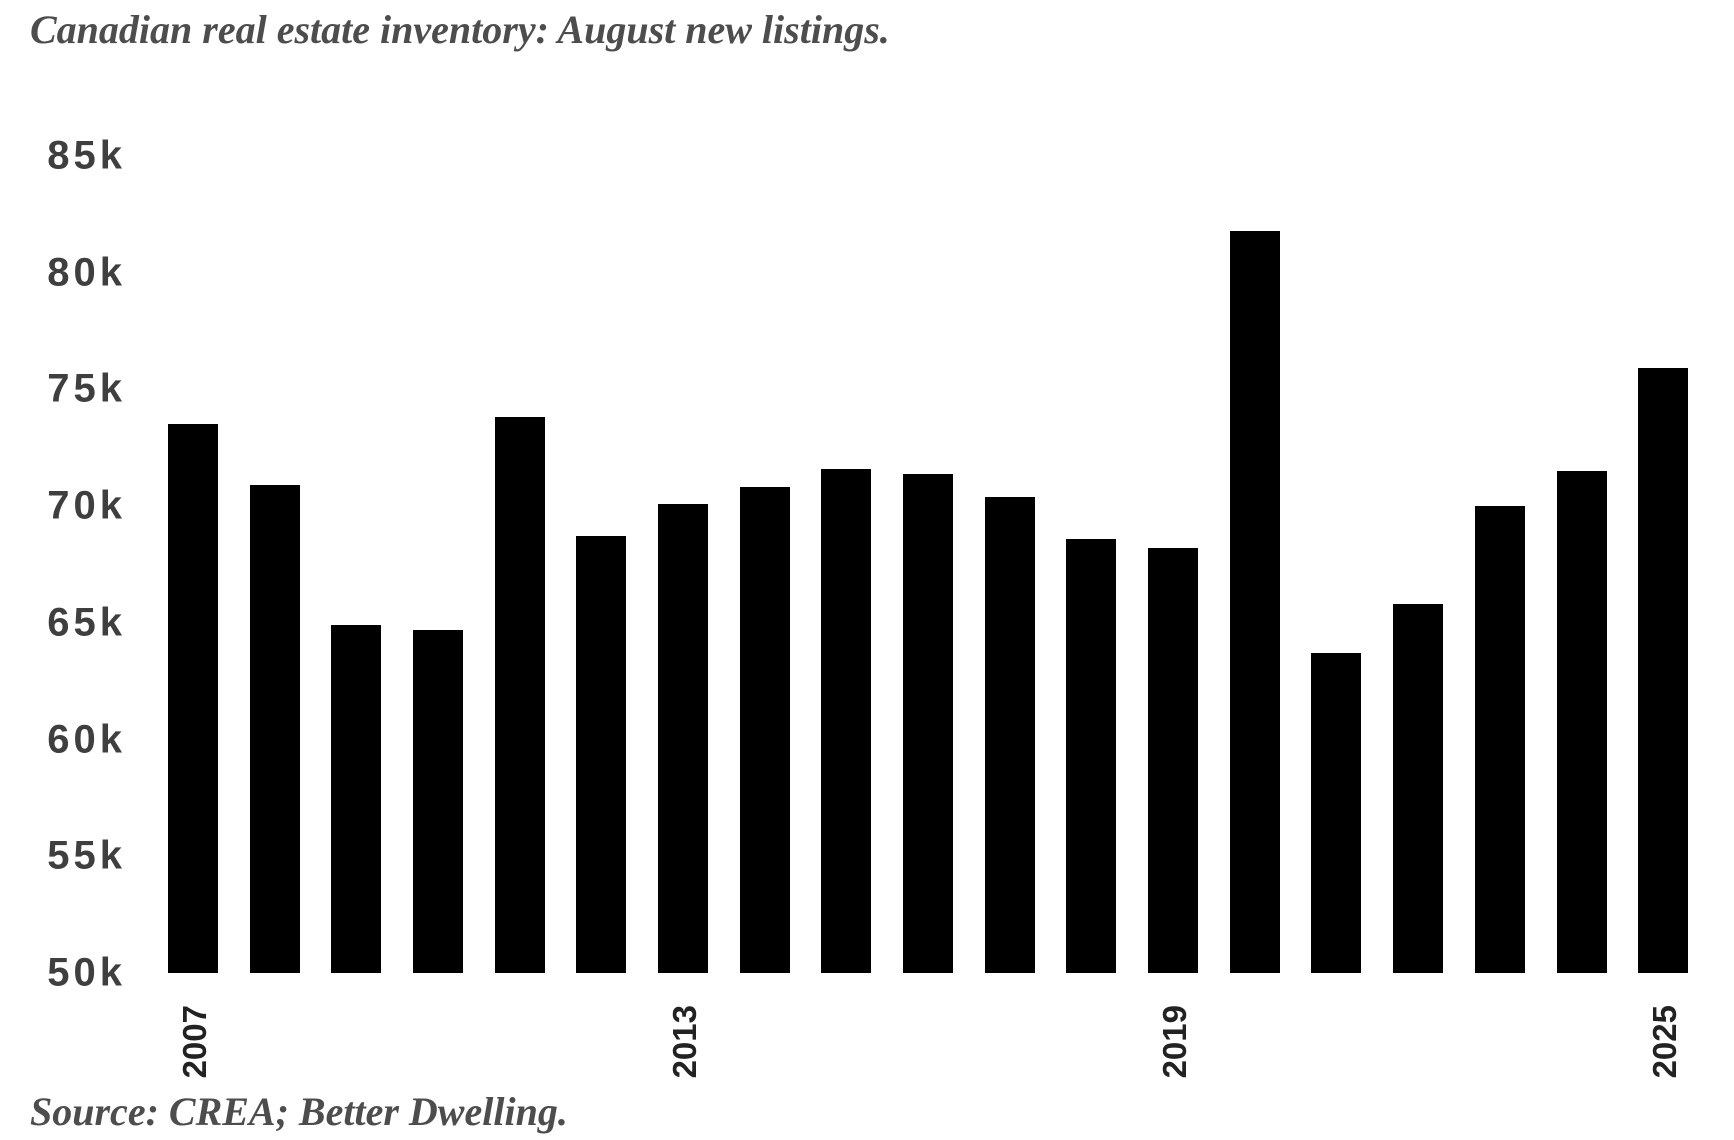 This screenshot has width=1734, height=1140. Describe the element at coordinates (86, 622) in the screenshot. I see `y-tick-65k: 65k` at that location.